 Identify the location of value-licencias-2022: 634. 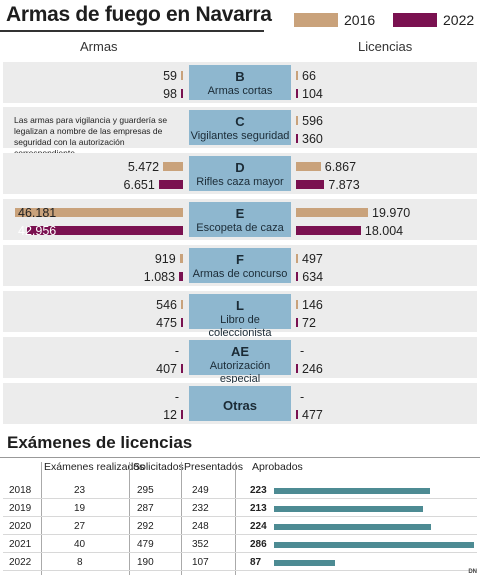
(313, 277).